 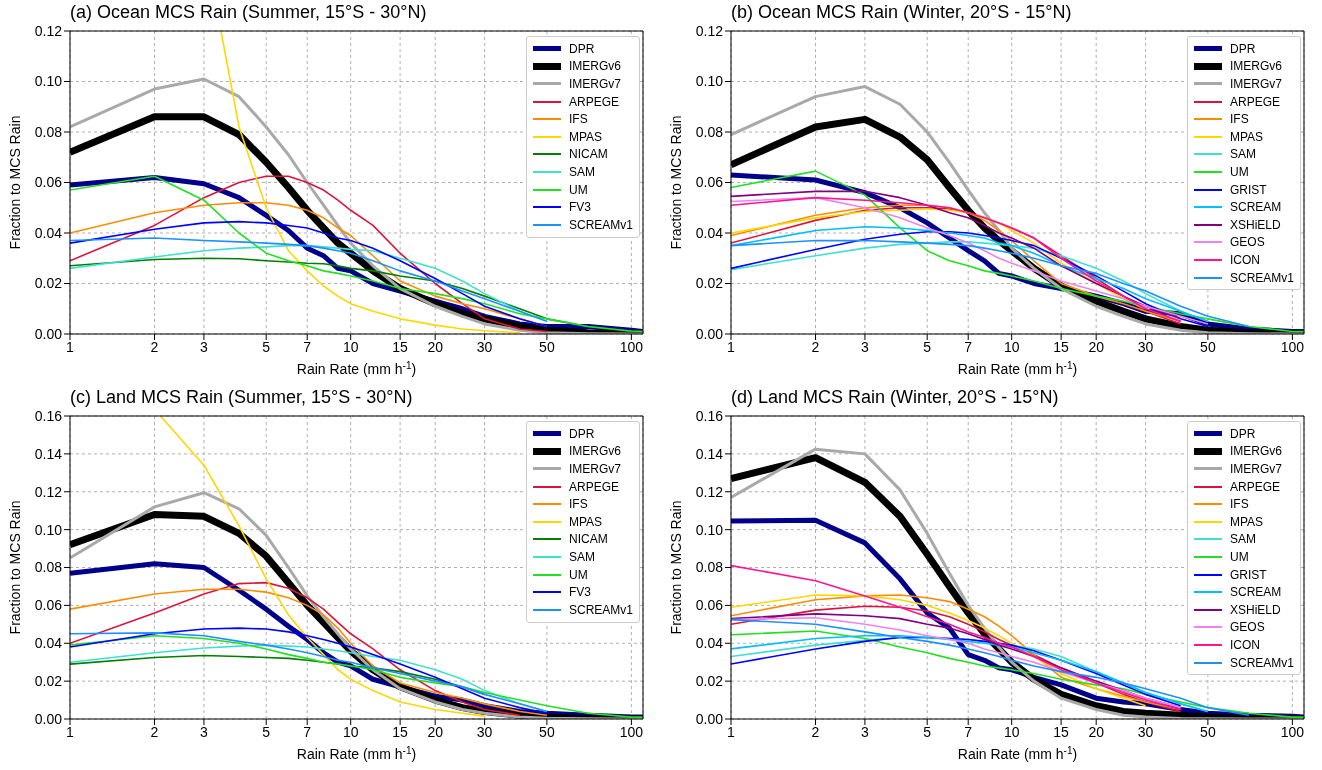 I want to click on chart-title: (b) Ocean MCS Rain (Winter, 20°S - 15°N), so click(x=901, y=12).